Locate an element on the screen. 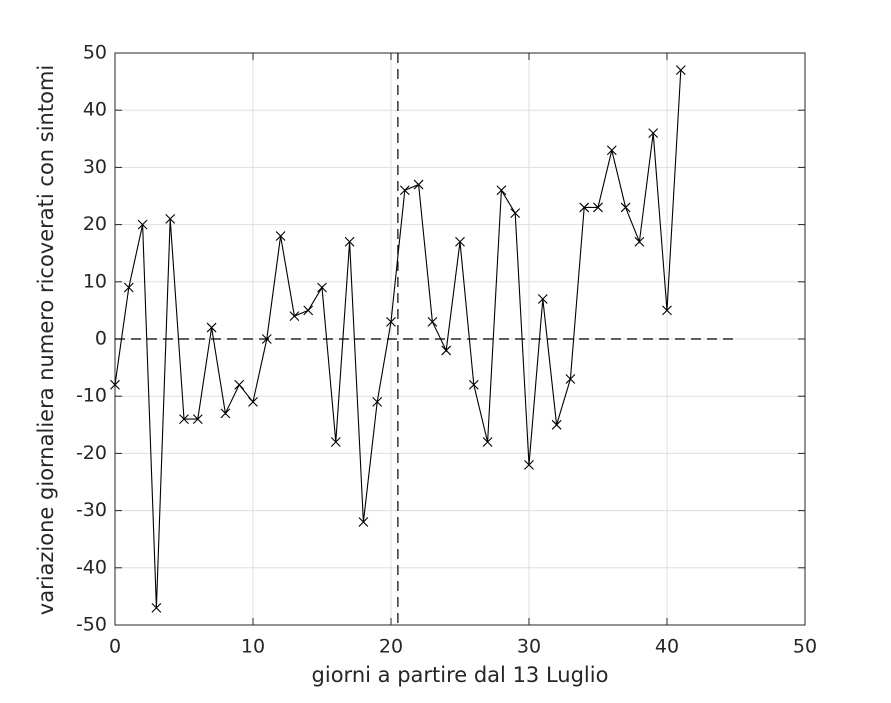 The width and height of the screenshot is (891, 703). x-tick-label: 40 is located at coordinates (667, 647).